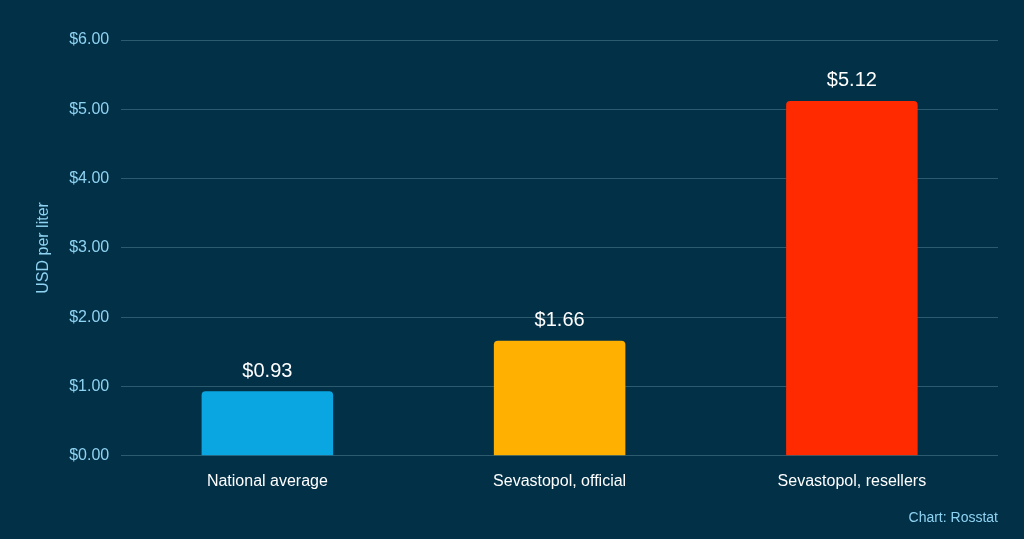 The height and width of the screenshot is (539, 1024). I want to click on data-label: $5.12, so click(851, 79).